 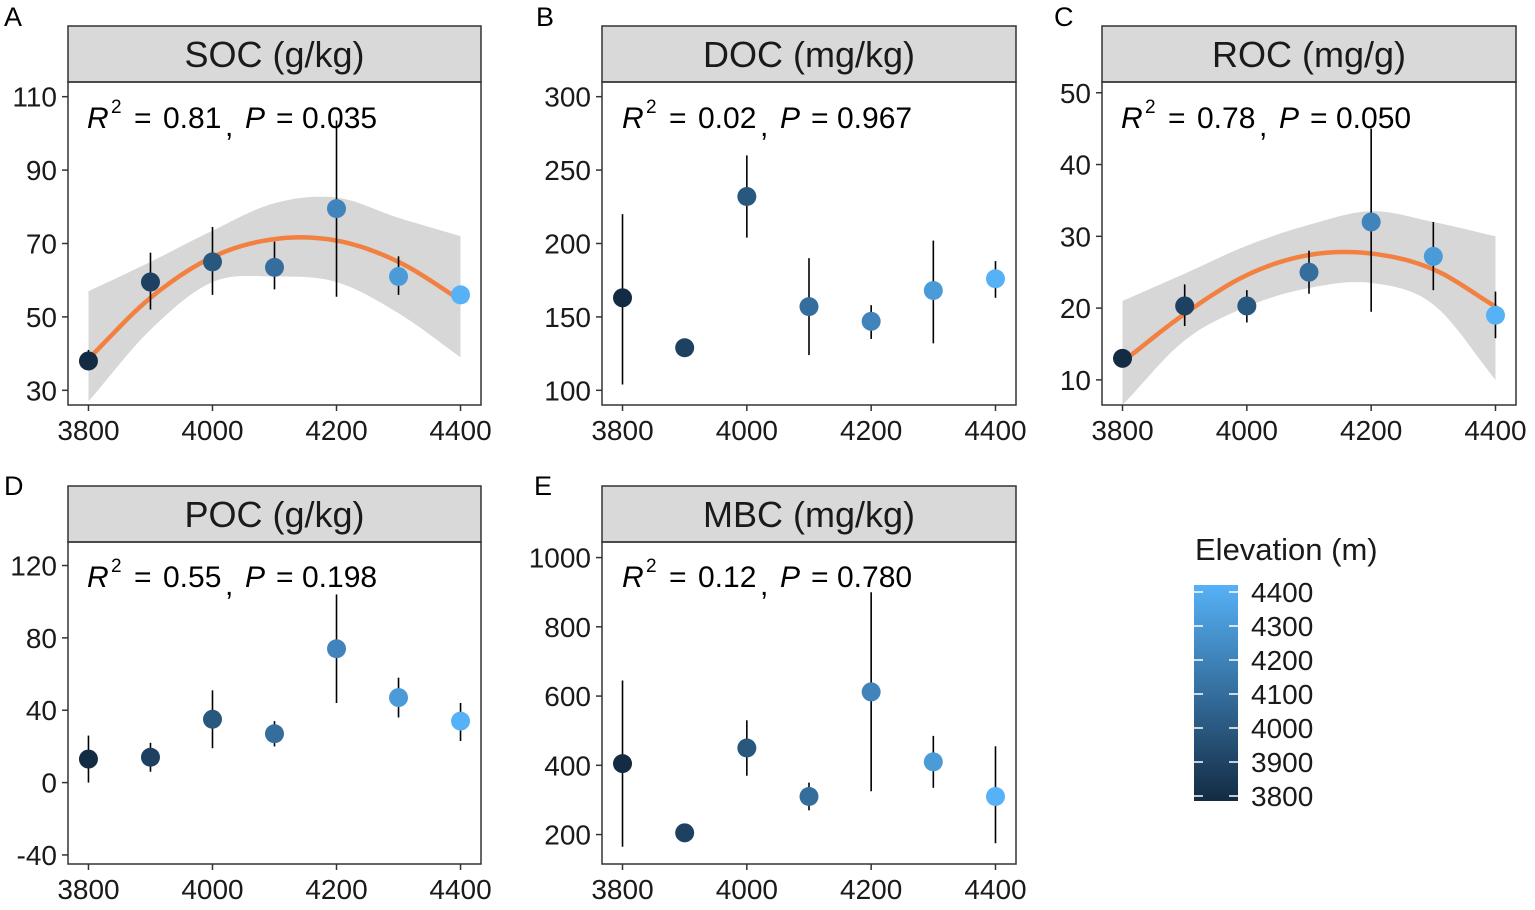 I want to click on axes-d: -40 0 40 80 120 3800 4000 4200 4400, so click(x=250, y=728).